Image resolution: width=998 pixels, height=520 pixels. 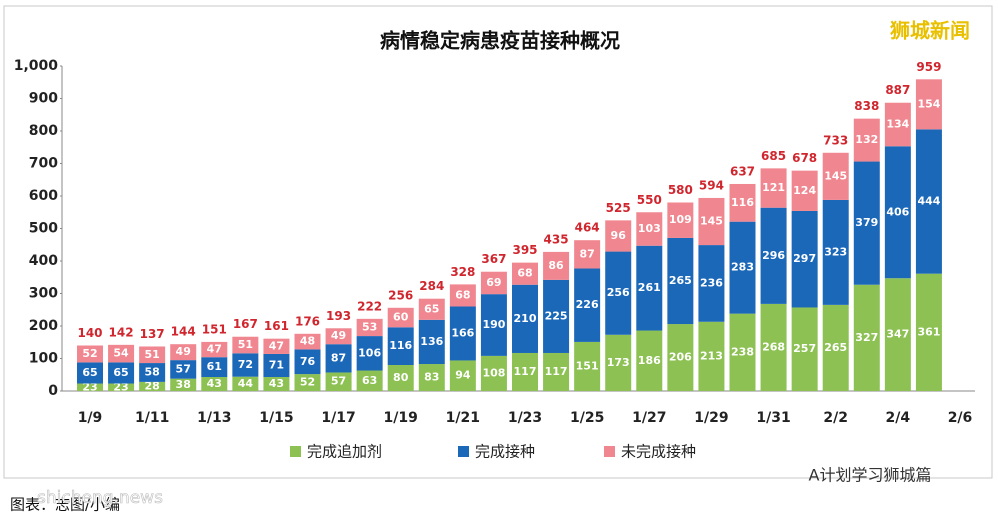 What do you see at coordinates (928, 67) in the screenshot?
I see `total-label: 959` at bounding box center [928, 67].